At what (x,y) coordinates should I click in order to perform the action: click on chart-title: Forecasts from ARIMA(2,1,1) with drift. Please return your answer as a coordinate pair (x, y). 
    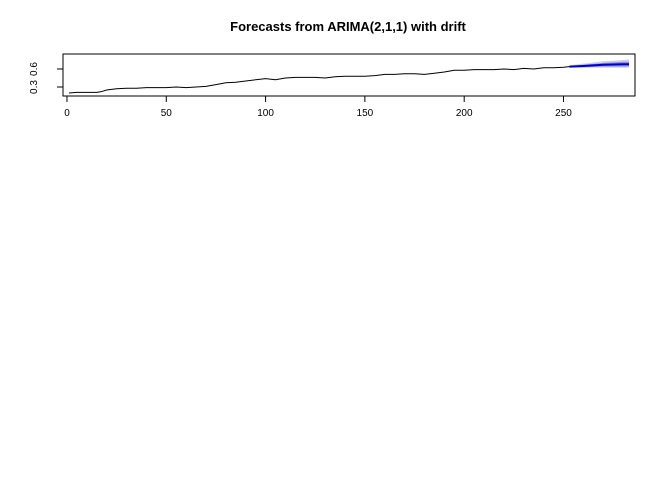
    Looking at the image, I should click on (348, 26).